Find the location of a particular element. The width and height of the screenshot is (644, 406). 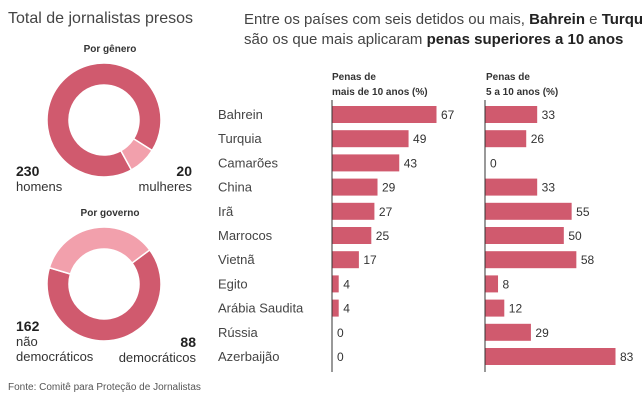

men-label: homens is located at coordinates (39, 186).